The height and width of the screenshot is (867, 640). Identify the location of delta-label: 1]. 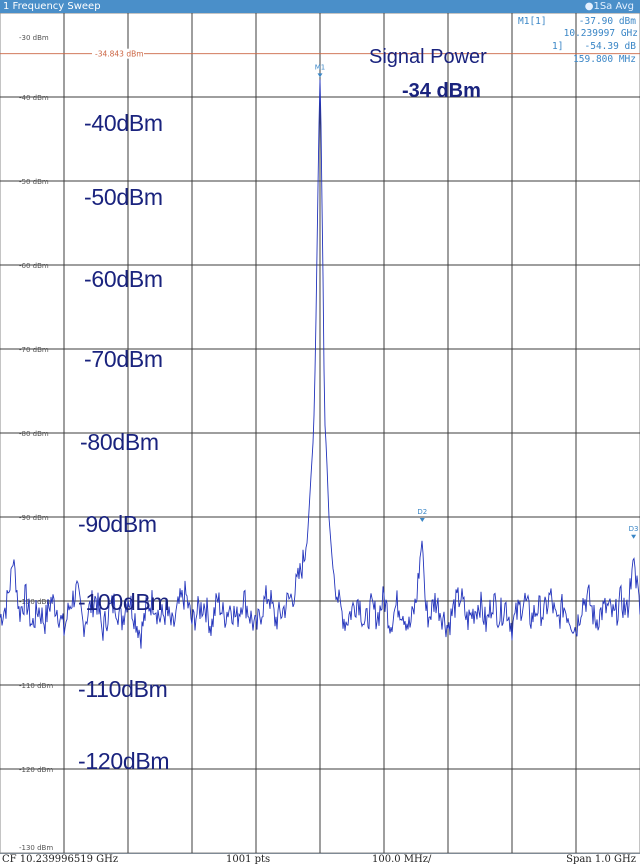
(558, 46).